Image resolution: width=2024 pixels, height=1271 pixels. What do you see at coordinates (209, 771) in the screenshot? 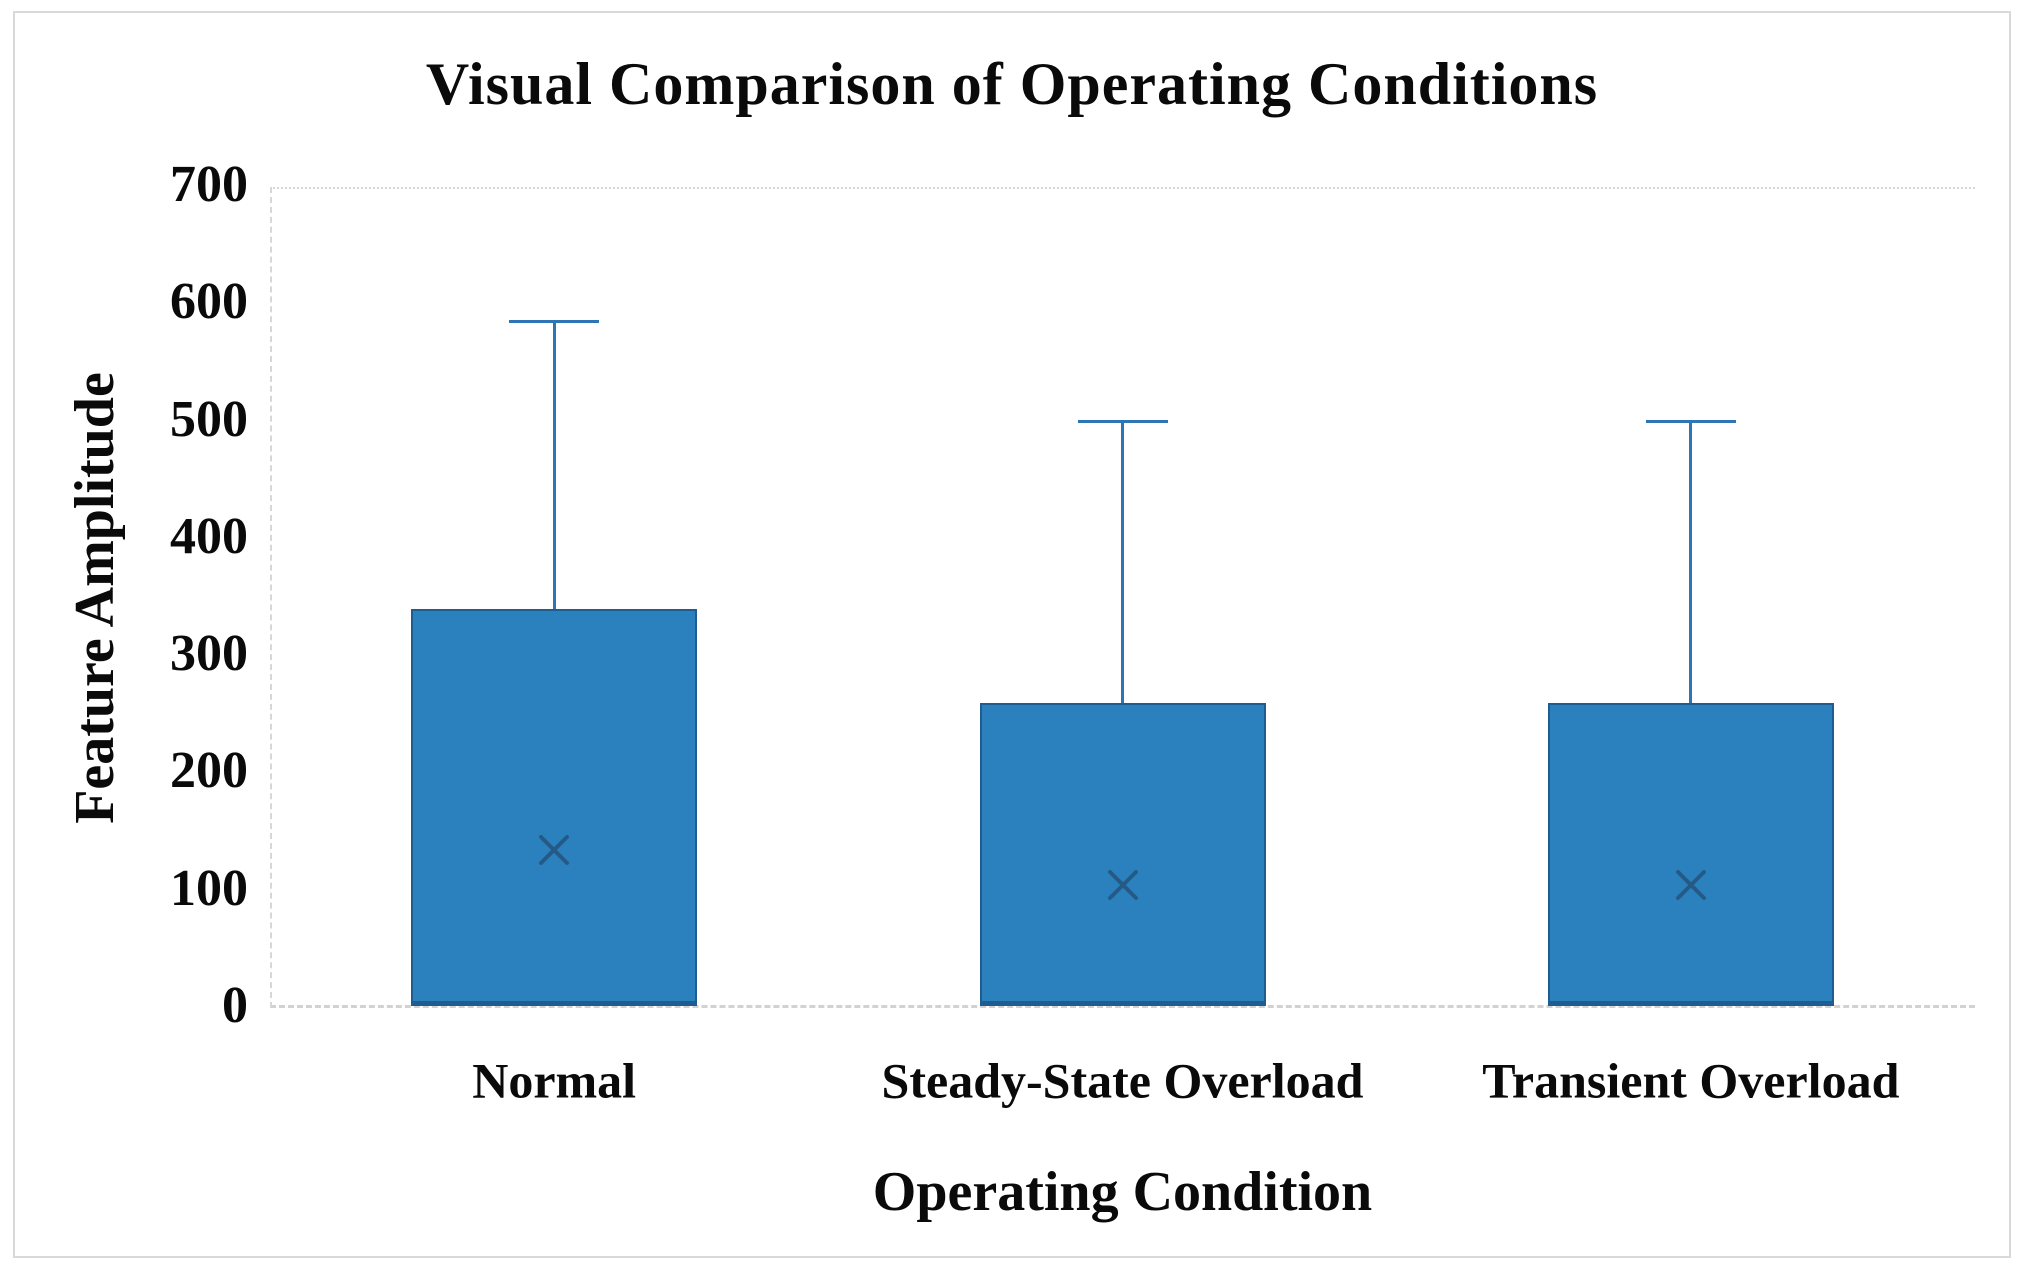
I see `y-tick-label: 200` at bounding box center [209, 771].